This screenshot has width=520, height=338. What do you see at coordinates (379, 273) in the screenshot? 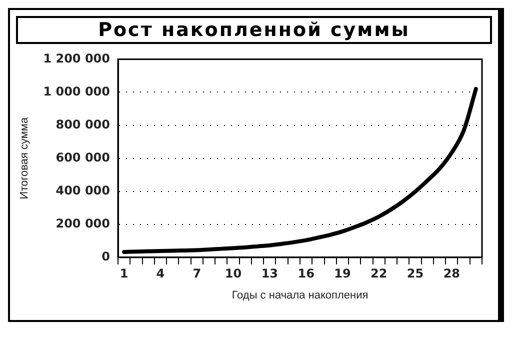
I see `x-tick-label: 22` at bounding box center [379, 273].